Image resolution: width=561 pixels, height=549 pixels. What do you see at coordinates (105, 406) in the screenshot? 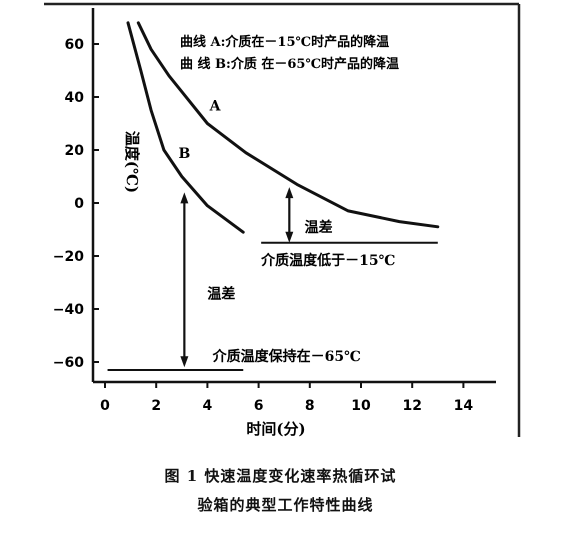
I see `x-tick-label: 0` at bounding box center [105, 406].